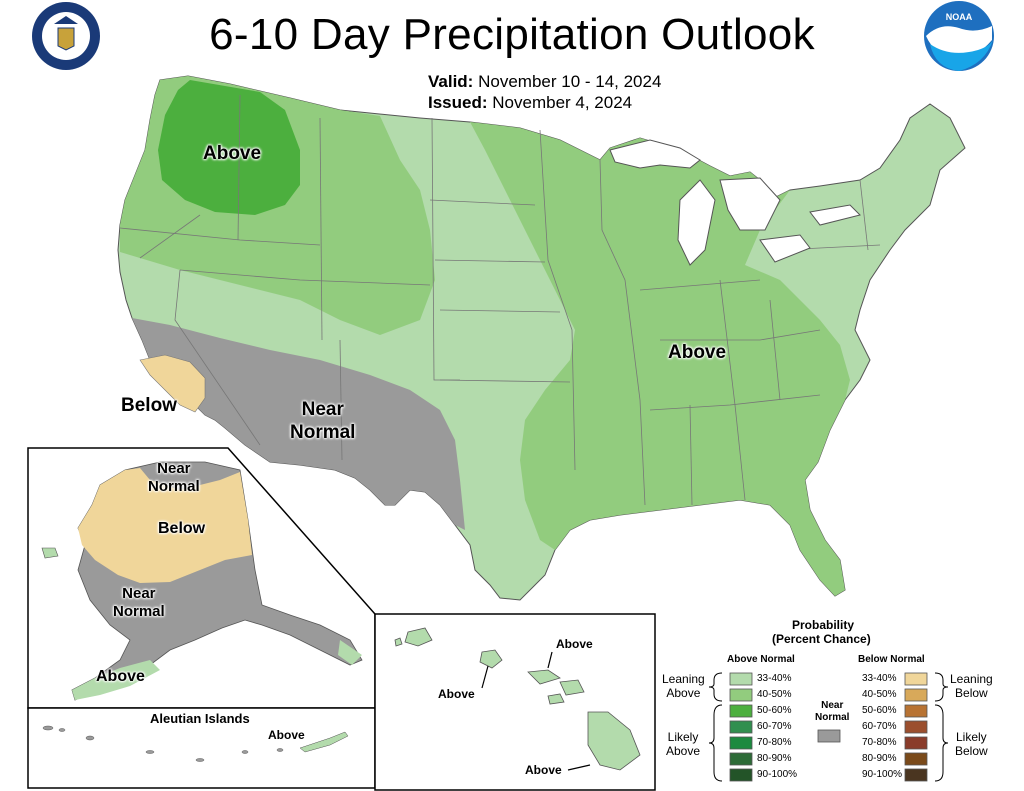  I want to click on legend-braces, so click(828, 727).